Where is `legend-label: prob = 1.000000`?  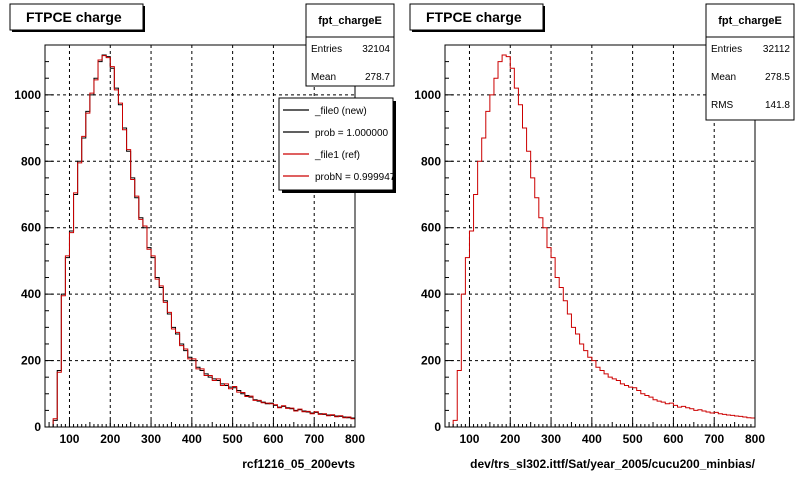 legend-label: prob = 1.000000 is located at coordinates (352, 133).